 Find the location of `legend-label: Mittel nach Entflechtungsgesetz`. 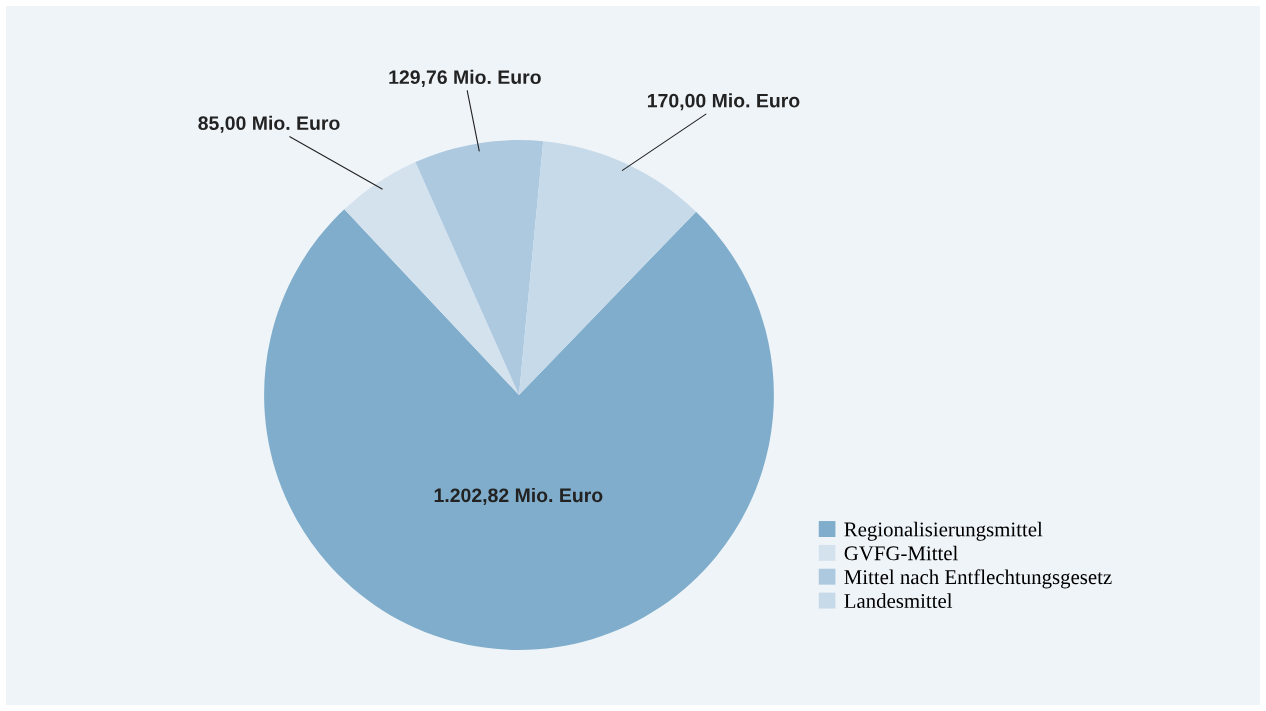

legend-label: Mittel nach Entflechtungsgesetz is located at coordinates (978, 579).